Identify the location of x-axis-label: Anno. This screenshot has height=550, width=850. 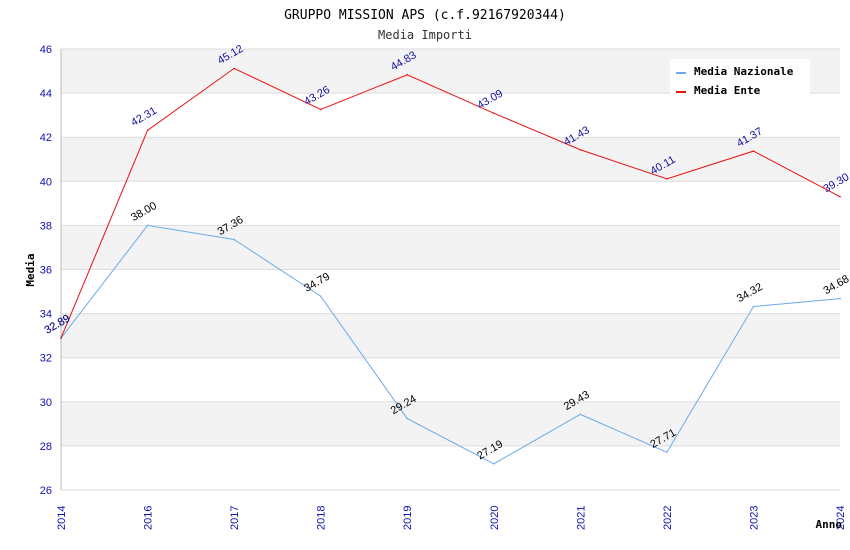
(829, 524).